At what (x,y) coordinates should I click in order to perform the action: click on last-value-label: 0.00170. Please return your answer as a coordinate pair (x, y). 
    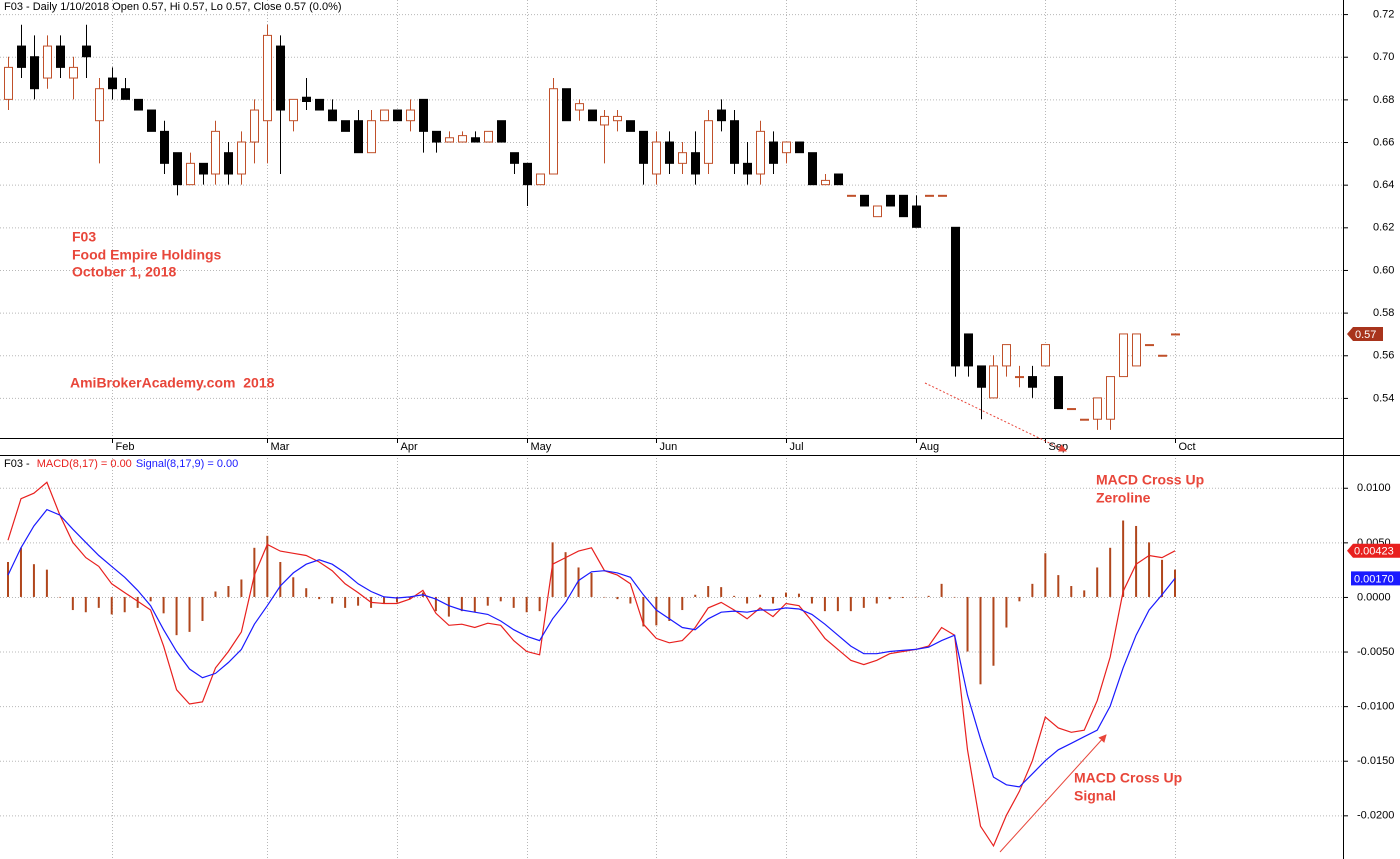
    Looking at the image, I should click on (1374, 579).